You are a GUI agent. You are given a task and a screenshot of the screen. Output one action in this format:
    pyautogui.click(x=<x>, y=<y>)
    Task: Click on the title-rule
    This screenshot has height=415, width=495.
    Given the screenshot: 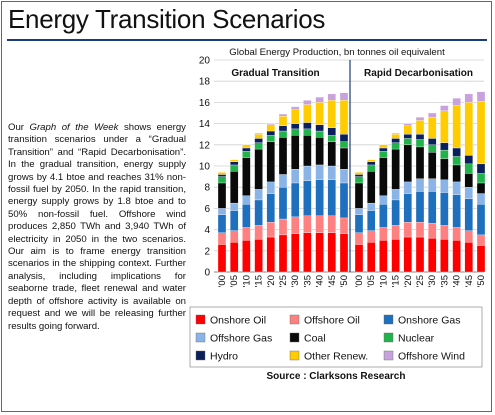 What is the action you would take?
    pyautogui.click(x=247, y=40)
    